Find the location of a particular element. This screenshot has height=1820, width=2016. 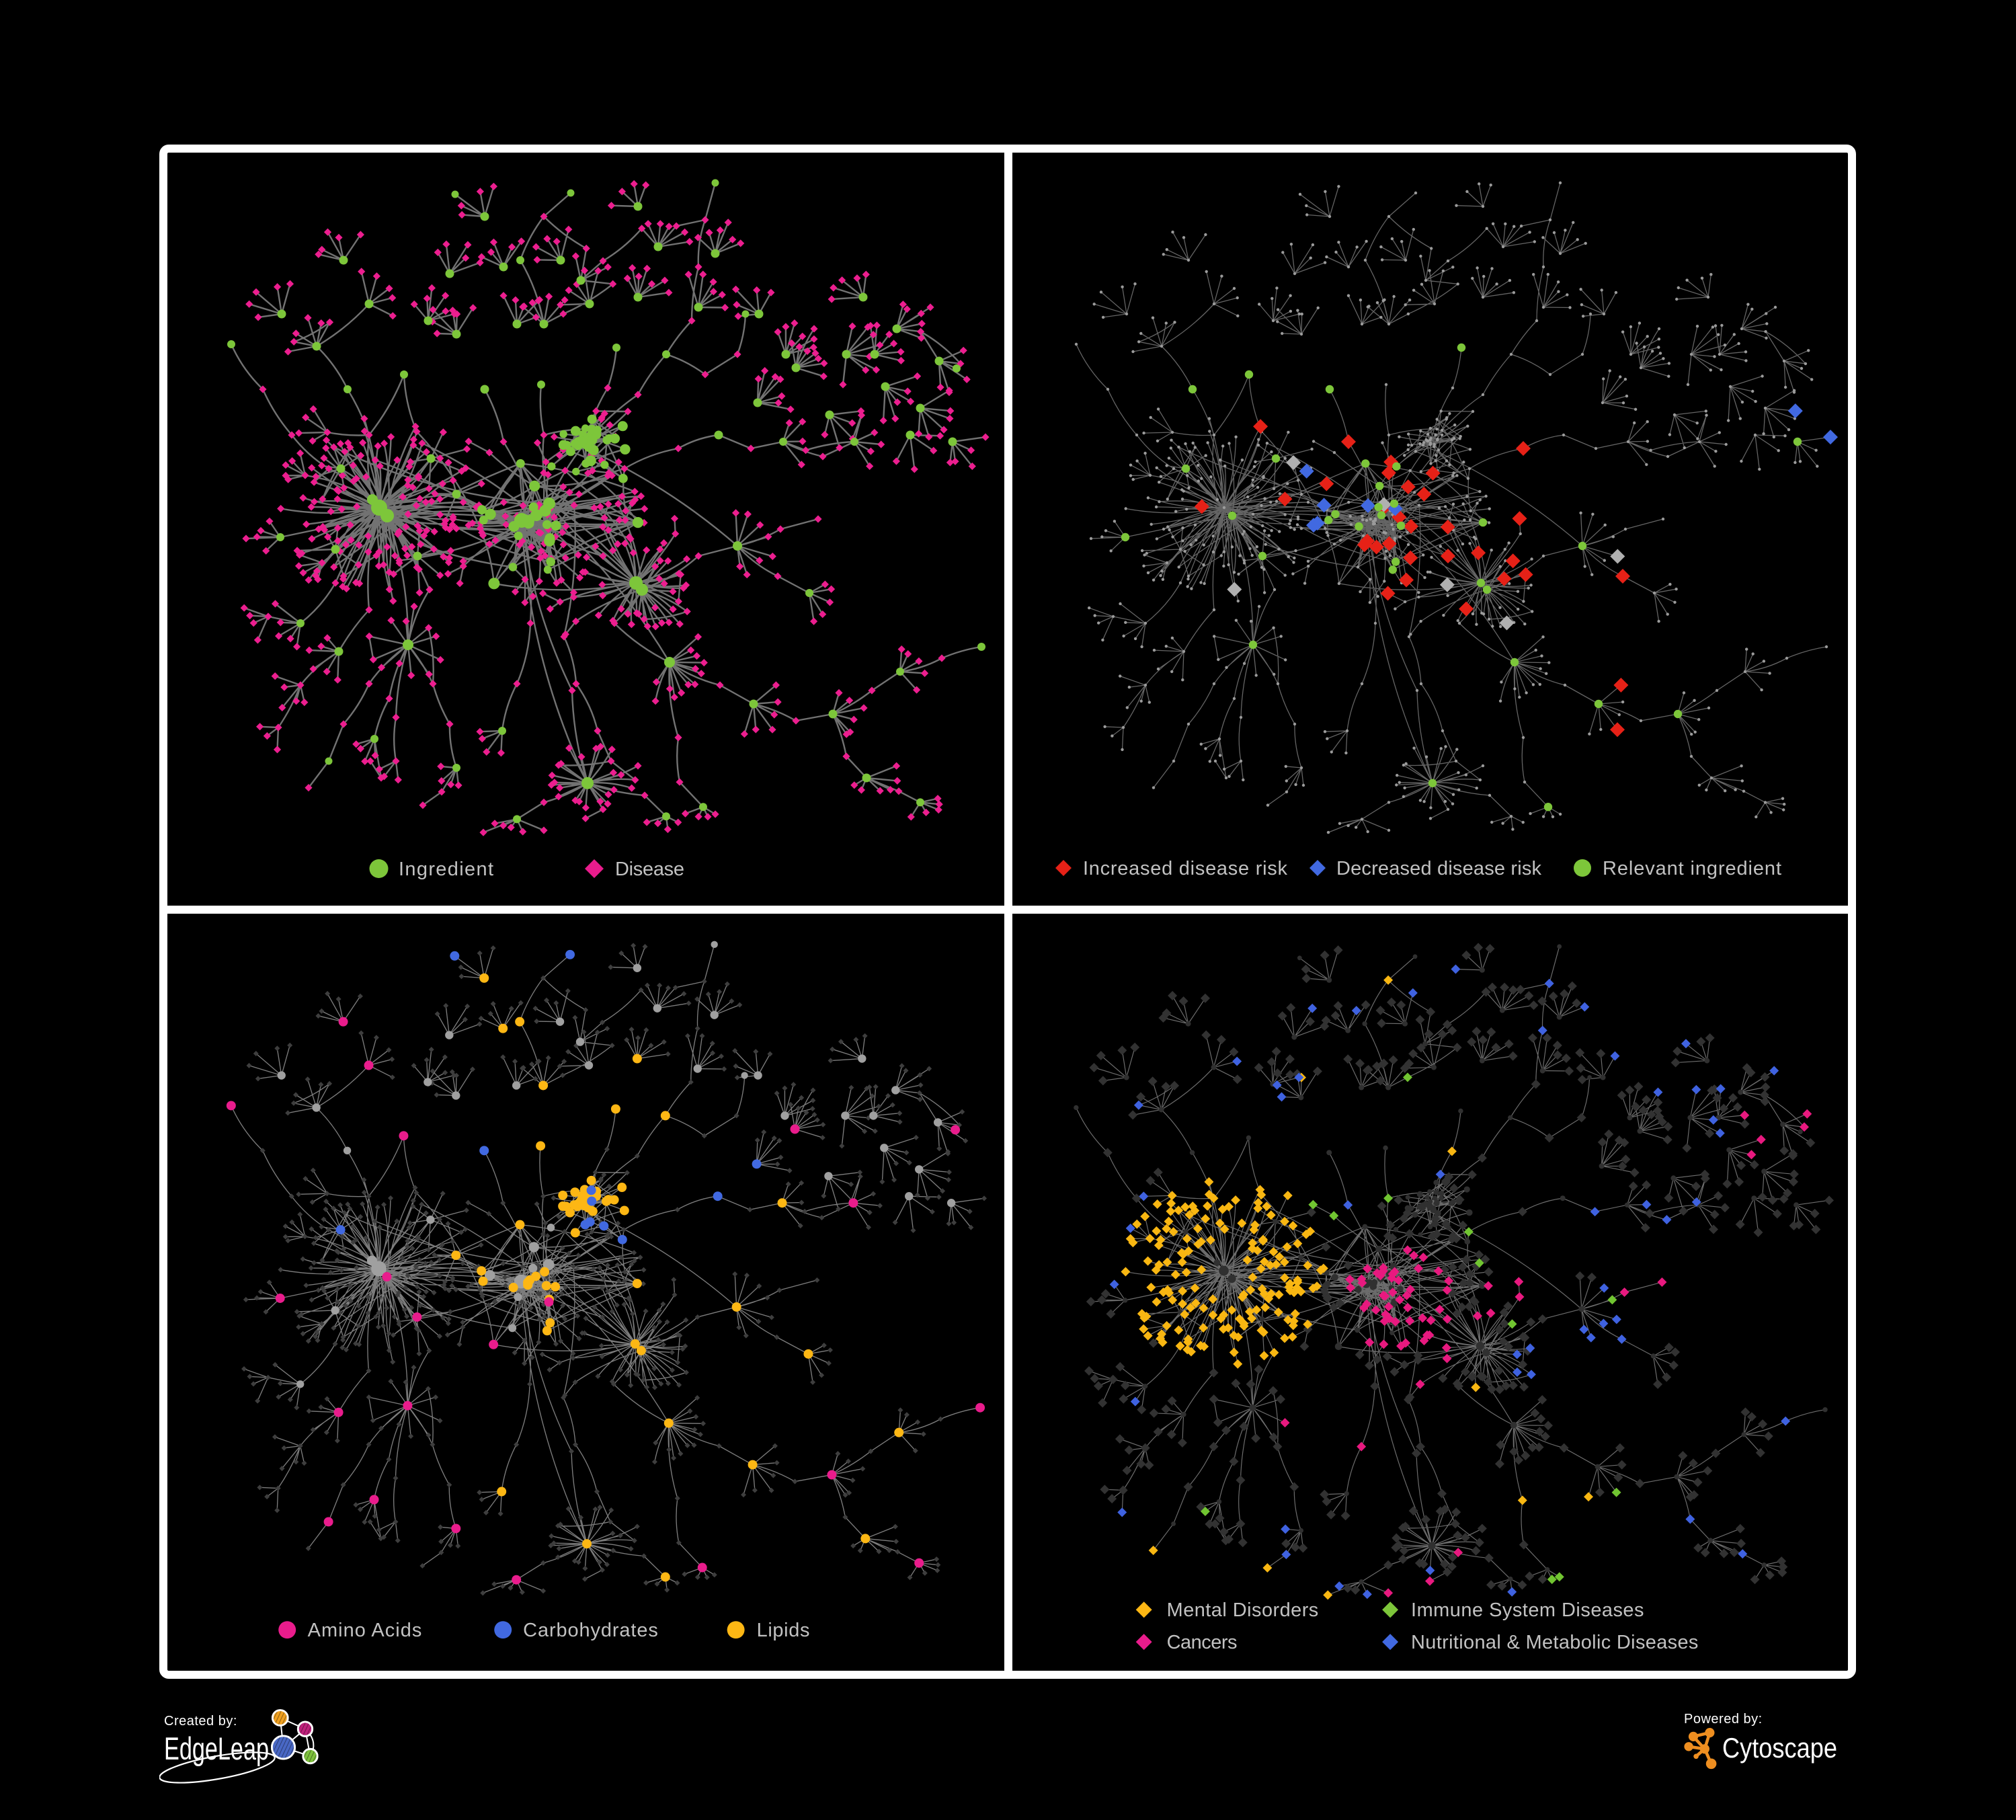

svg-text: Increased disease risk is located at coordinates (1185, 868).